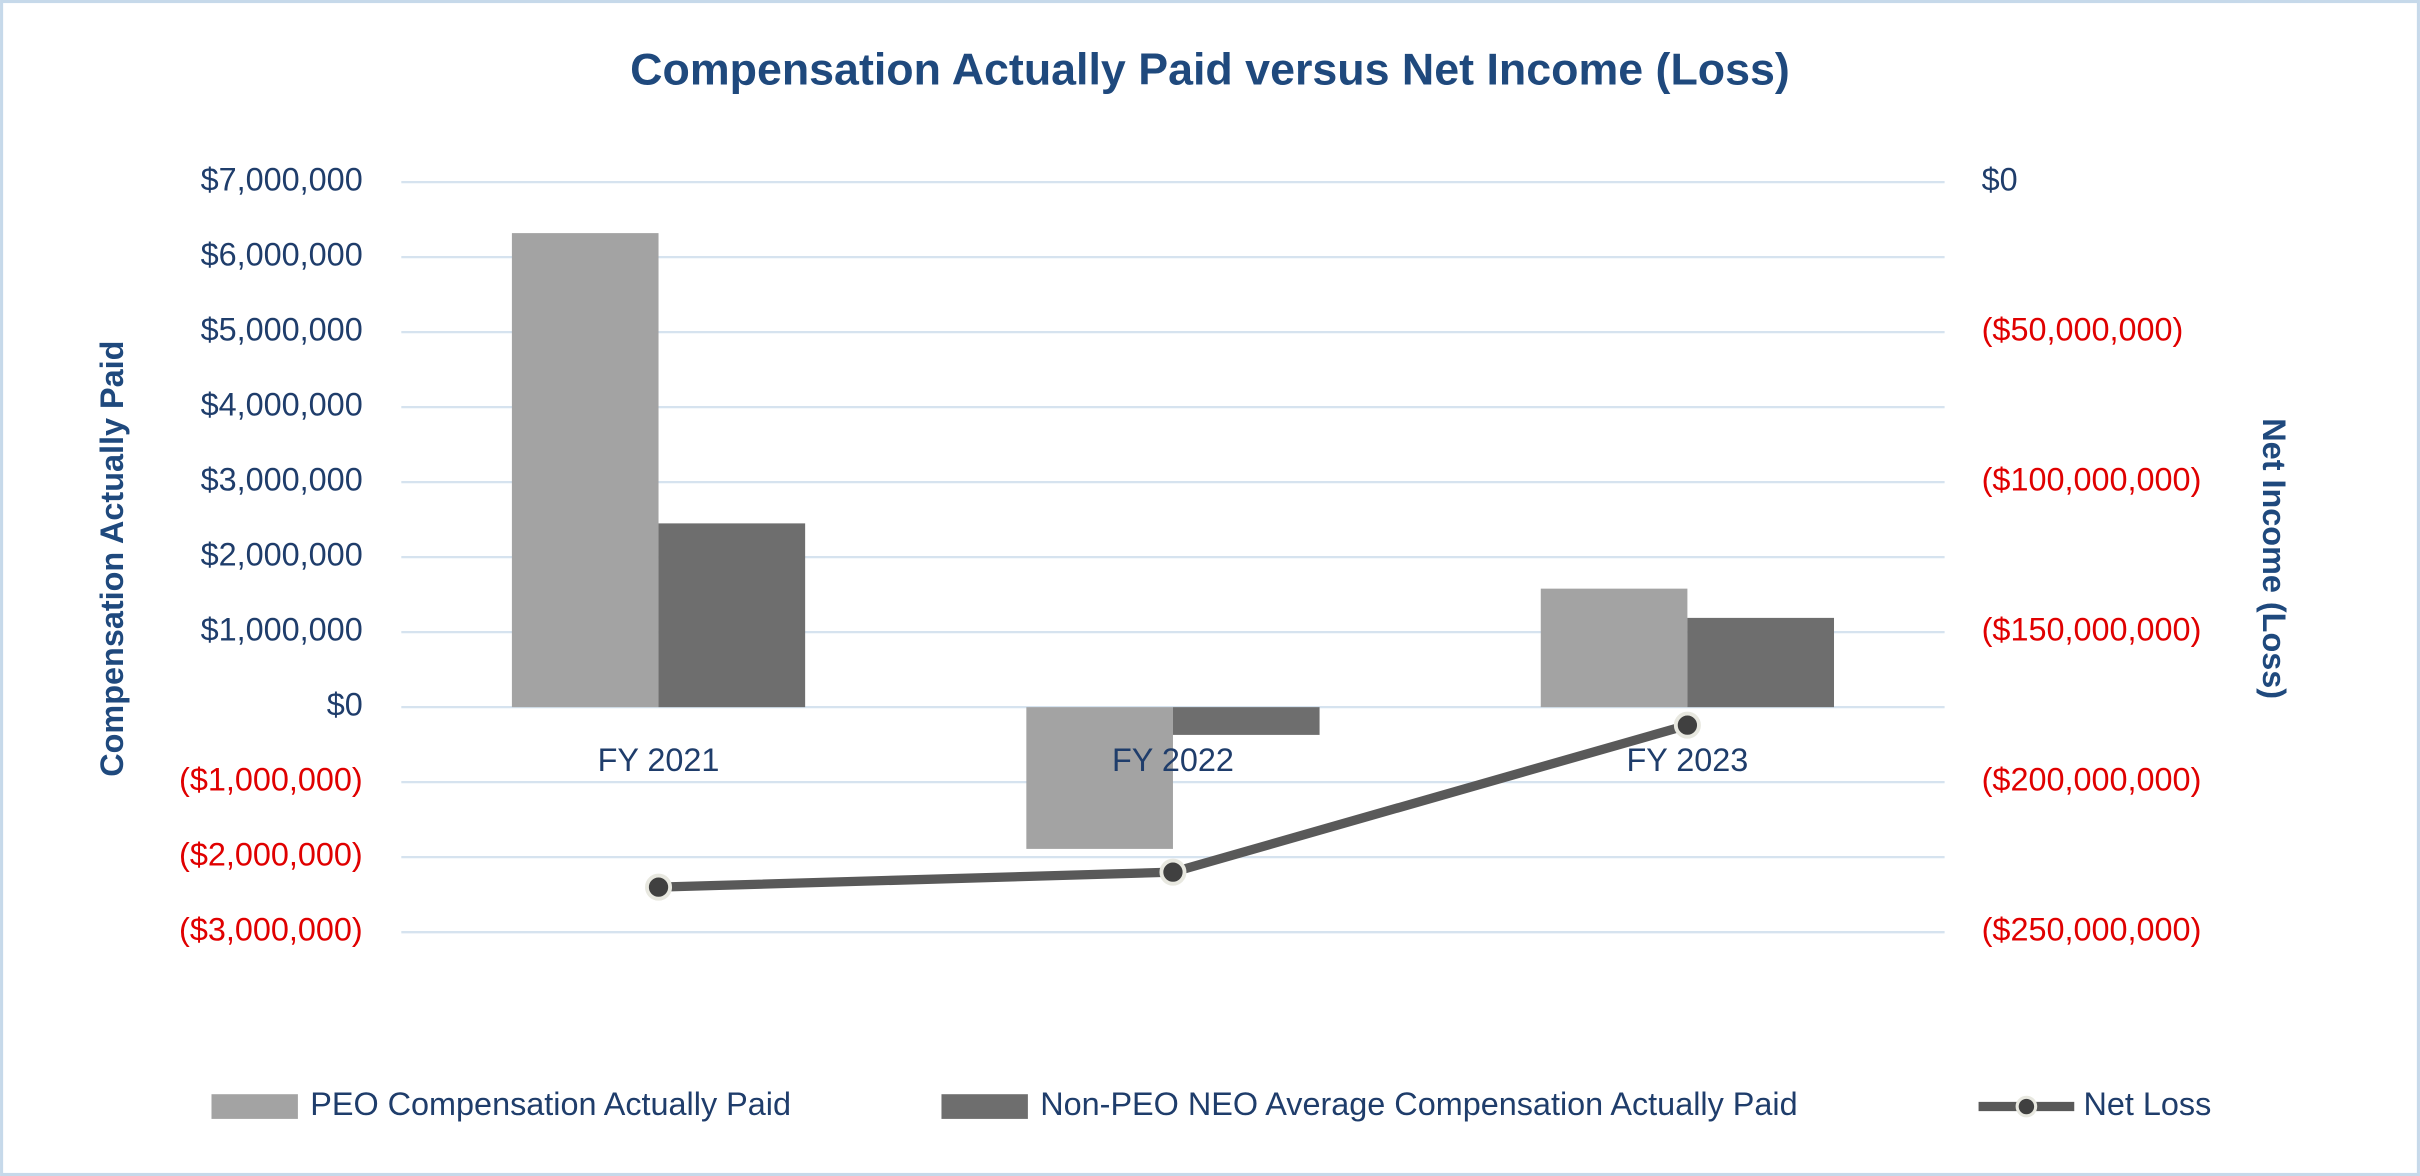 Image resolution: width=2420 pixels, height=1176 pixels. I want to click on y-tick-label: $0, so click(345, 705).